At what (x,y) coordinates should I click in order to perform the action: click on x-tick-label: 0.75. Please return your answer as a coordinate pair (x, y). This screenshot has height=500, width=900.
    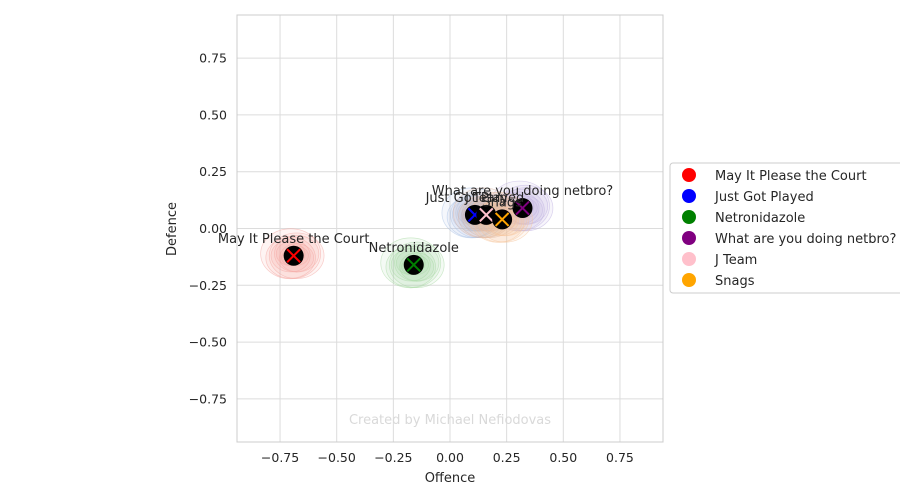
    Looking at the image, I should click on (620, 457).